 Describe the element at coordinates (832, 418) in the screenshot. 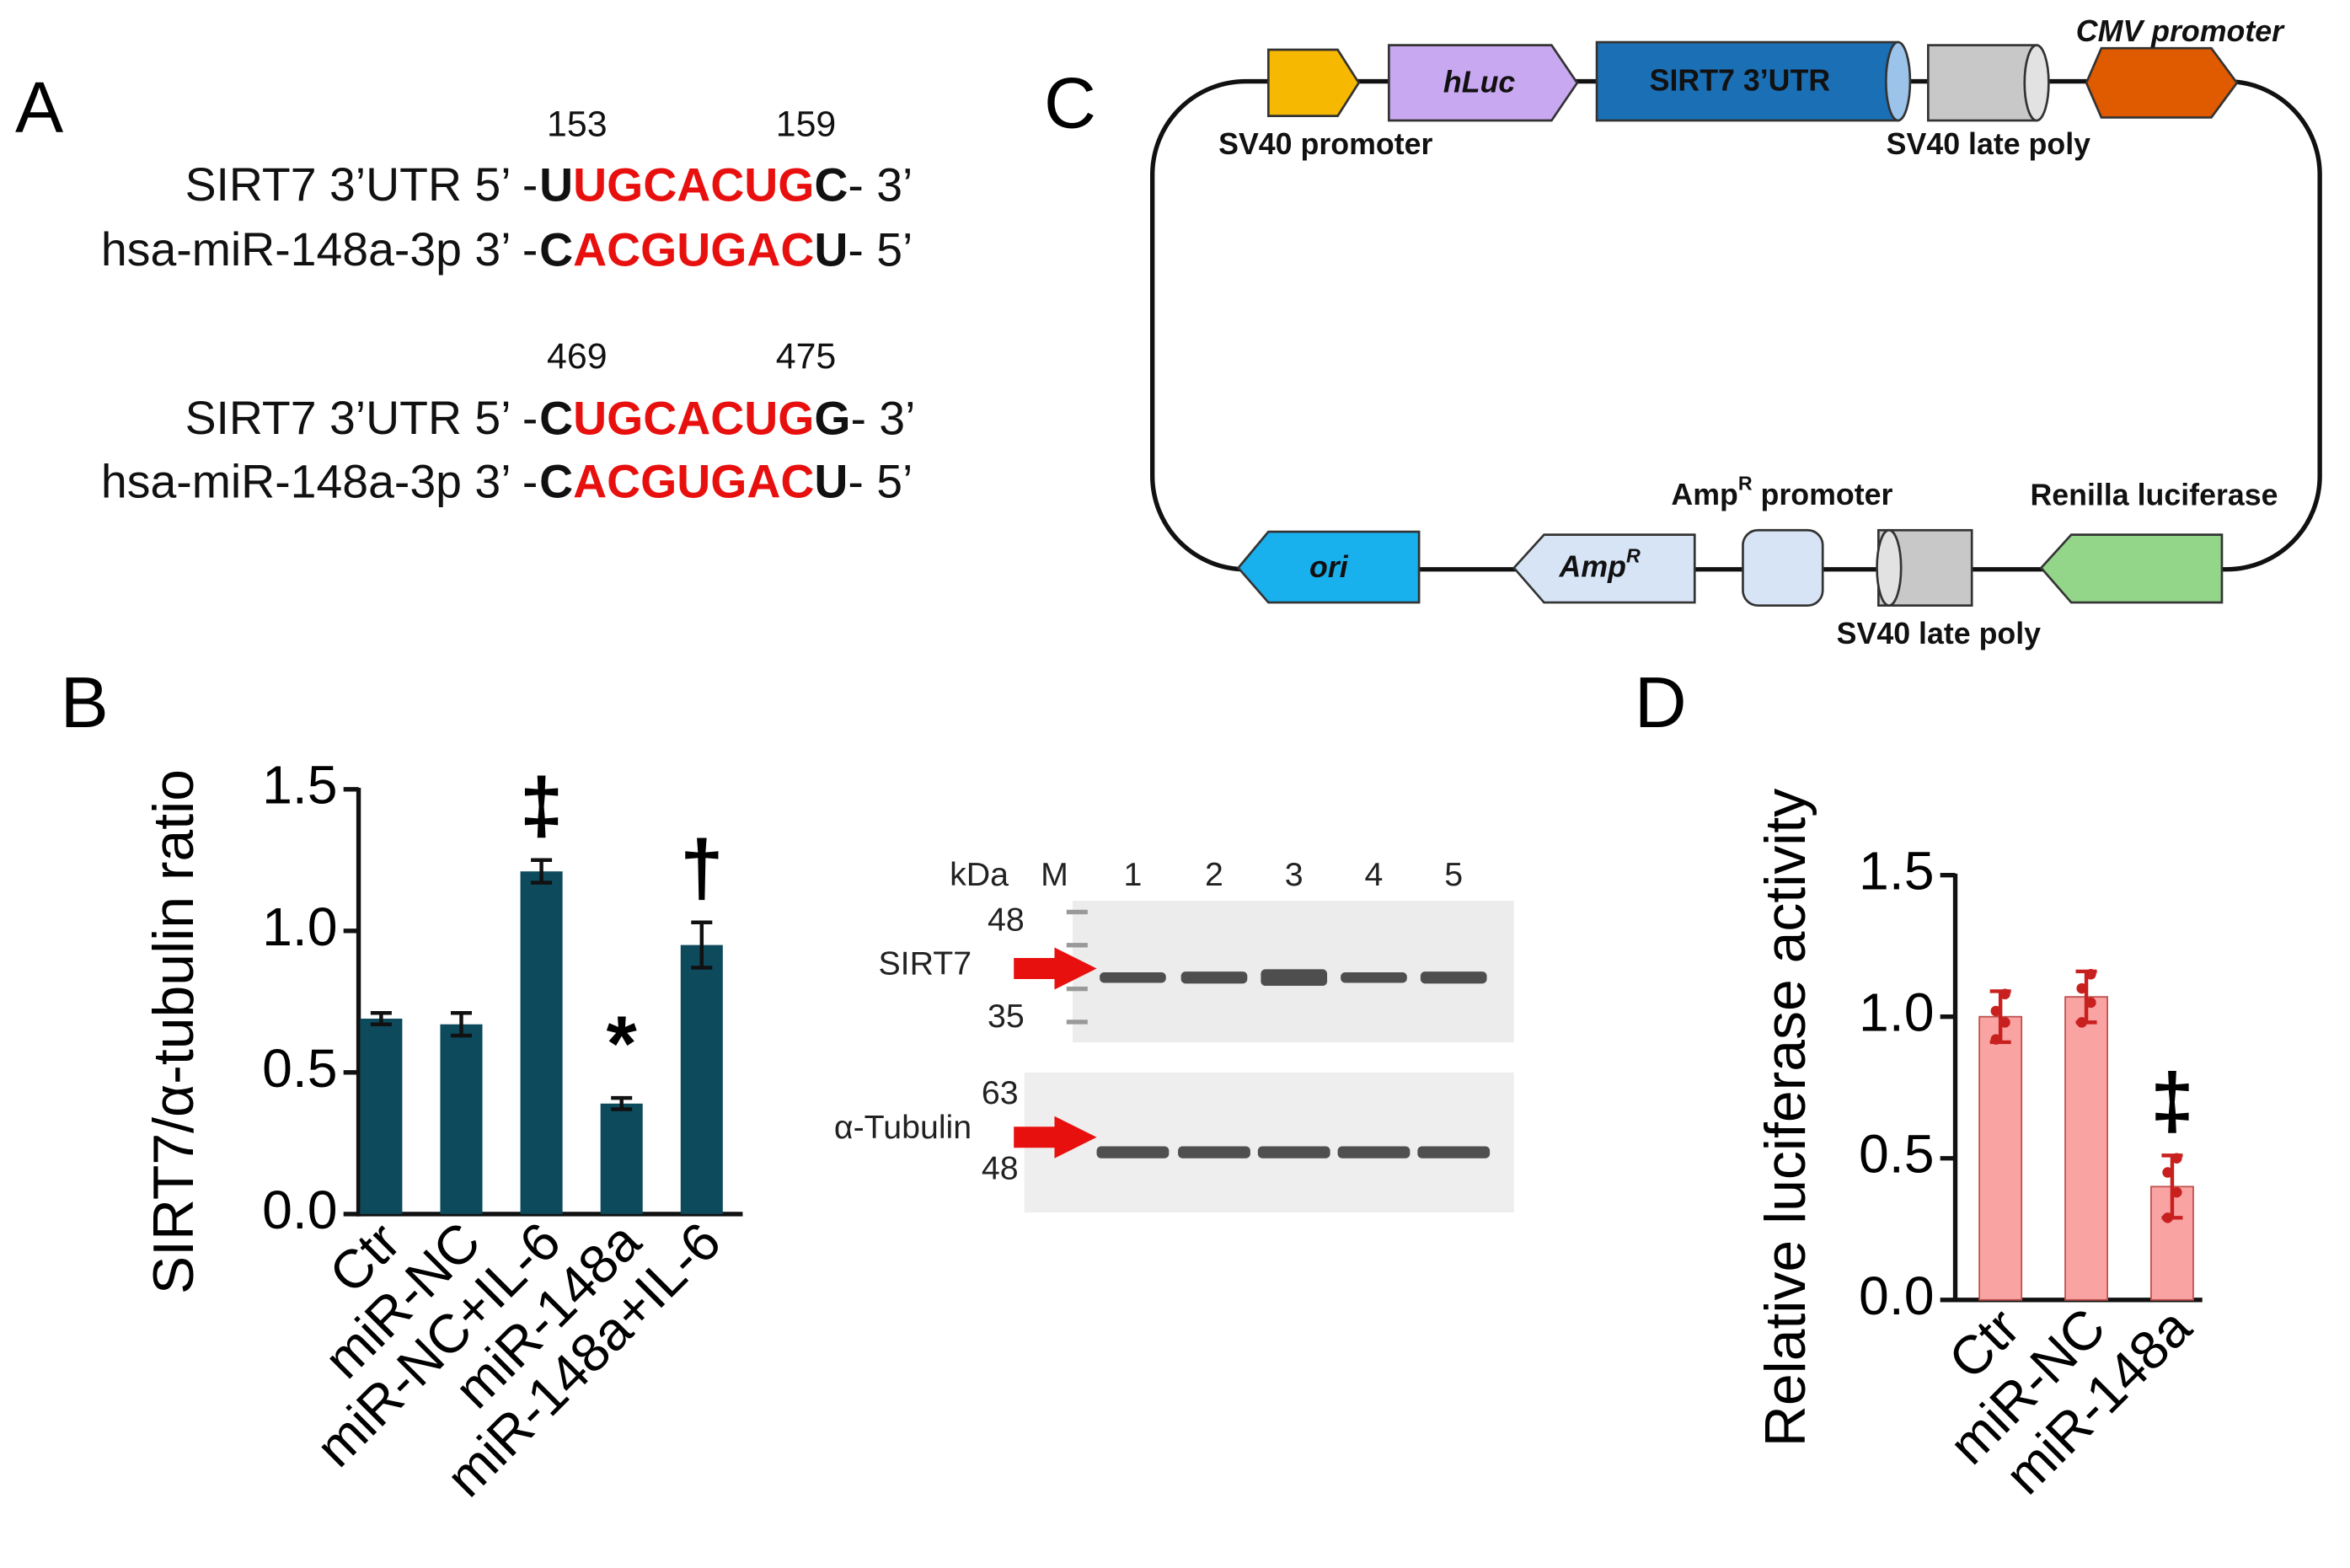

I see `nucleotides: G` at that location.